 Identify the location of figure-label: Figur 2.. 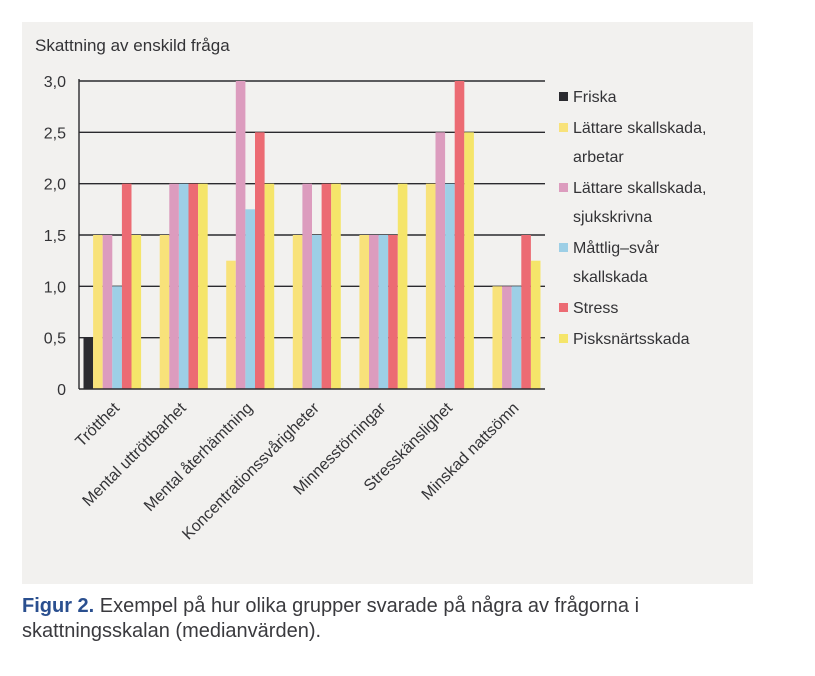
(58, 606).